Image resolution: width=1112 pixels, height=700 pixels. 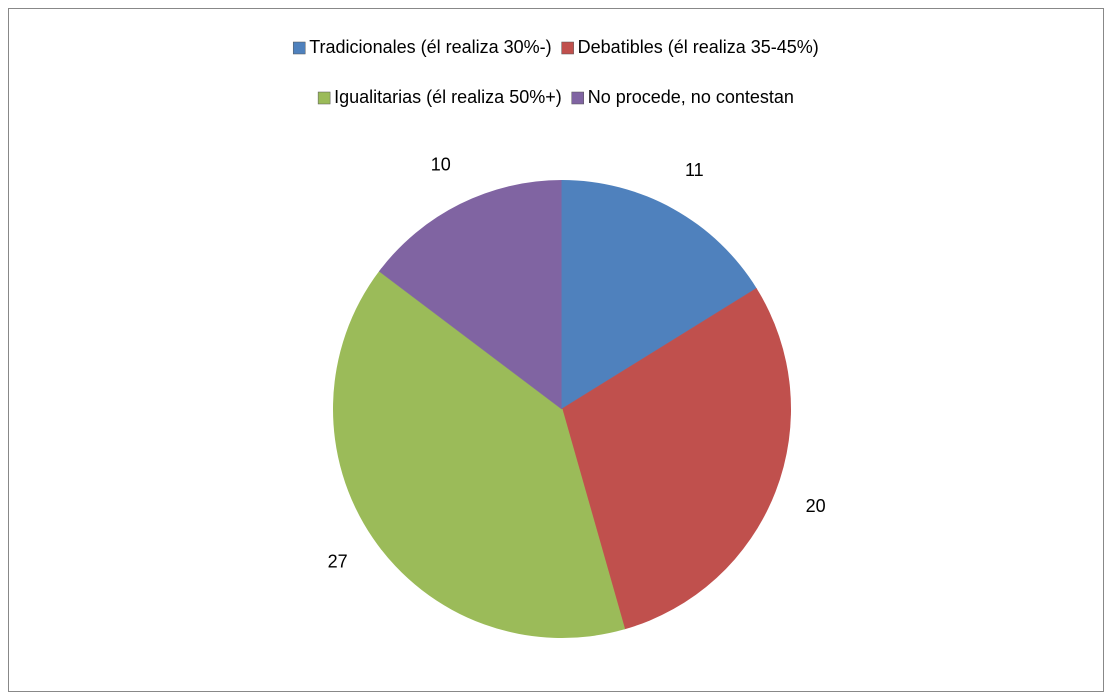 I want to click on data-label: 20, so click(x=816, y=506).